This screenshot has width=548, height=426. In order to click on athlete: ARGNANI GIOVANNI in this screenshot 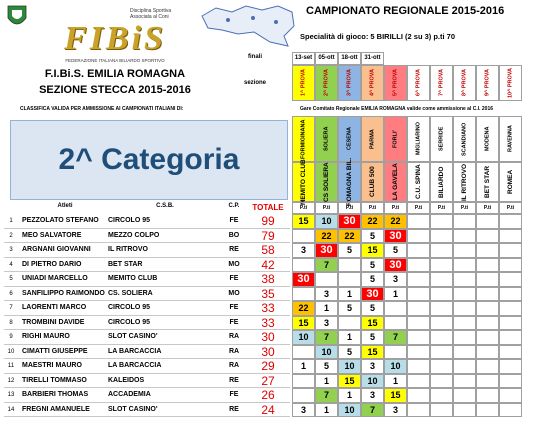, I will do `click(56, 249)`.